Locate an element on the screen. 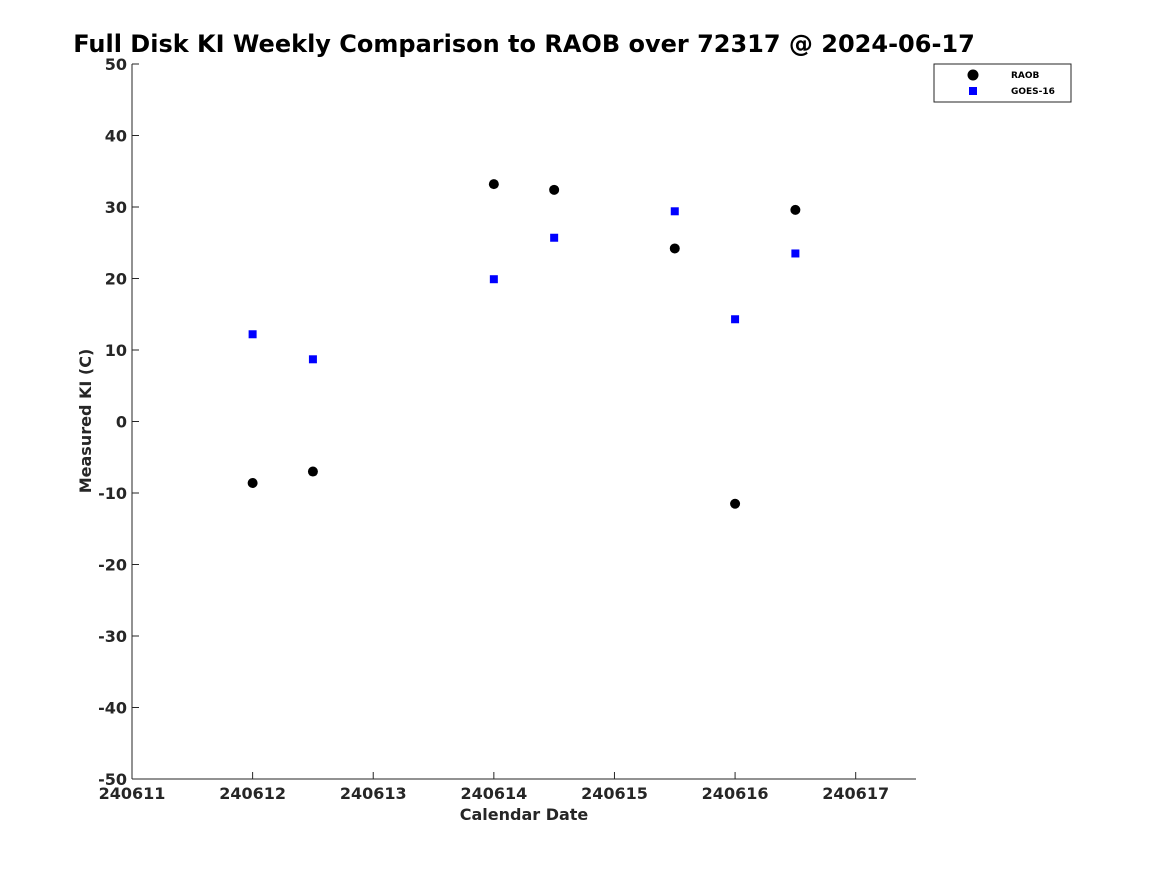  legend-box is located at coordinates (1002, 83).